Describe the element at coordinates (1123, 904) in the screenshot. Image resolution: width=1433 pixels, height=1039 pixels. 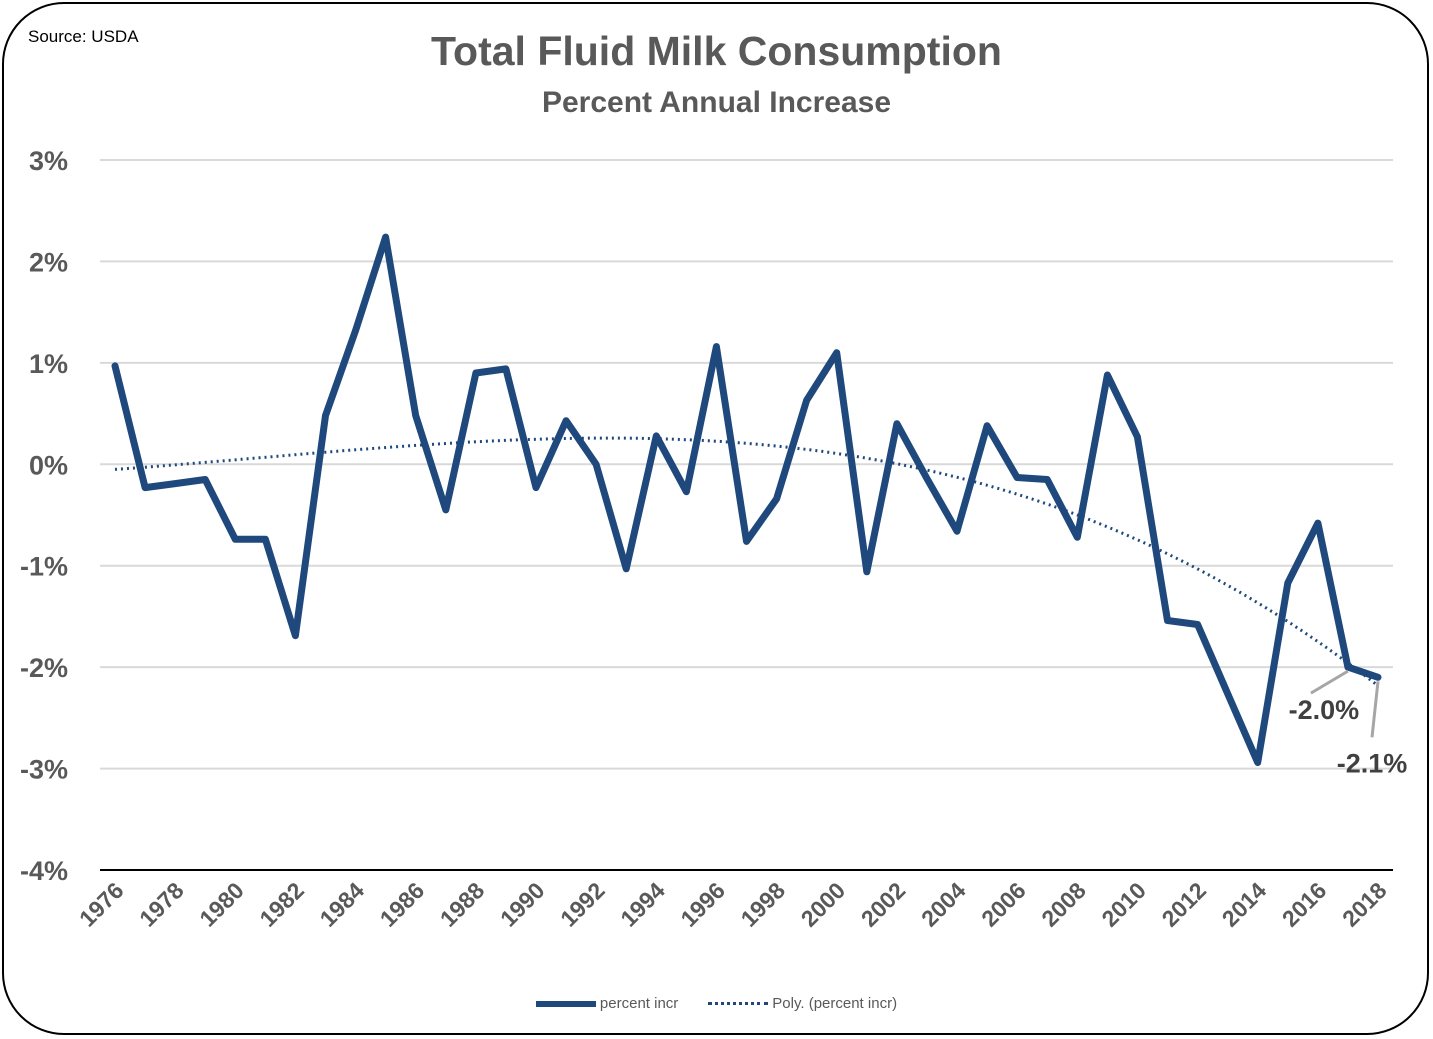
I see `x-tick-label: 2010` at that location.